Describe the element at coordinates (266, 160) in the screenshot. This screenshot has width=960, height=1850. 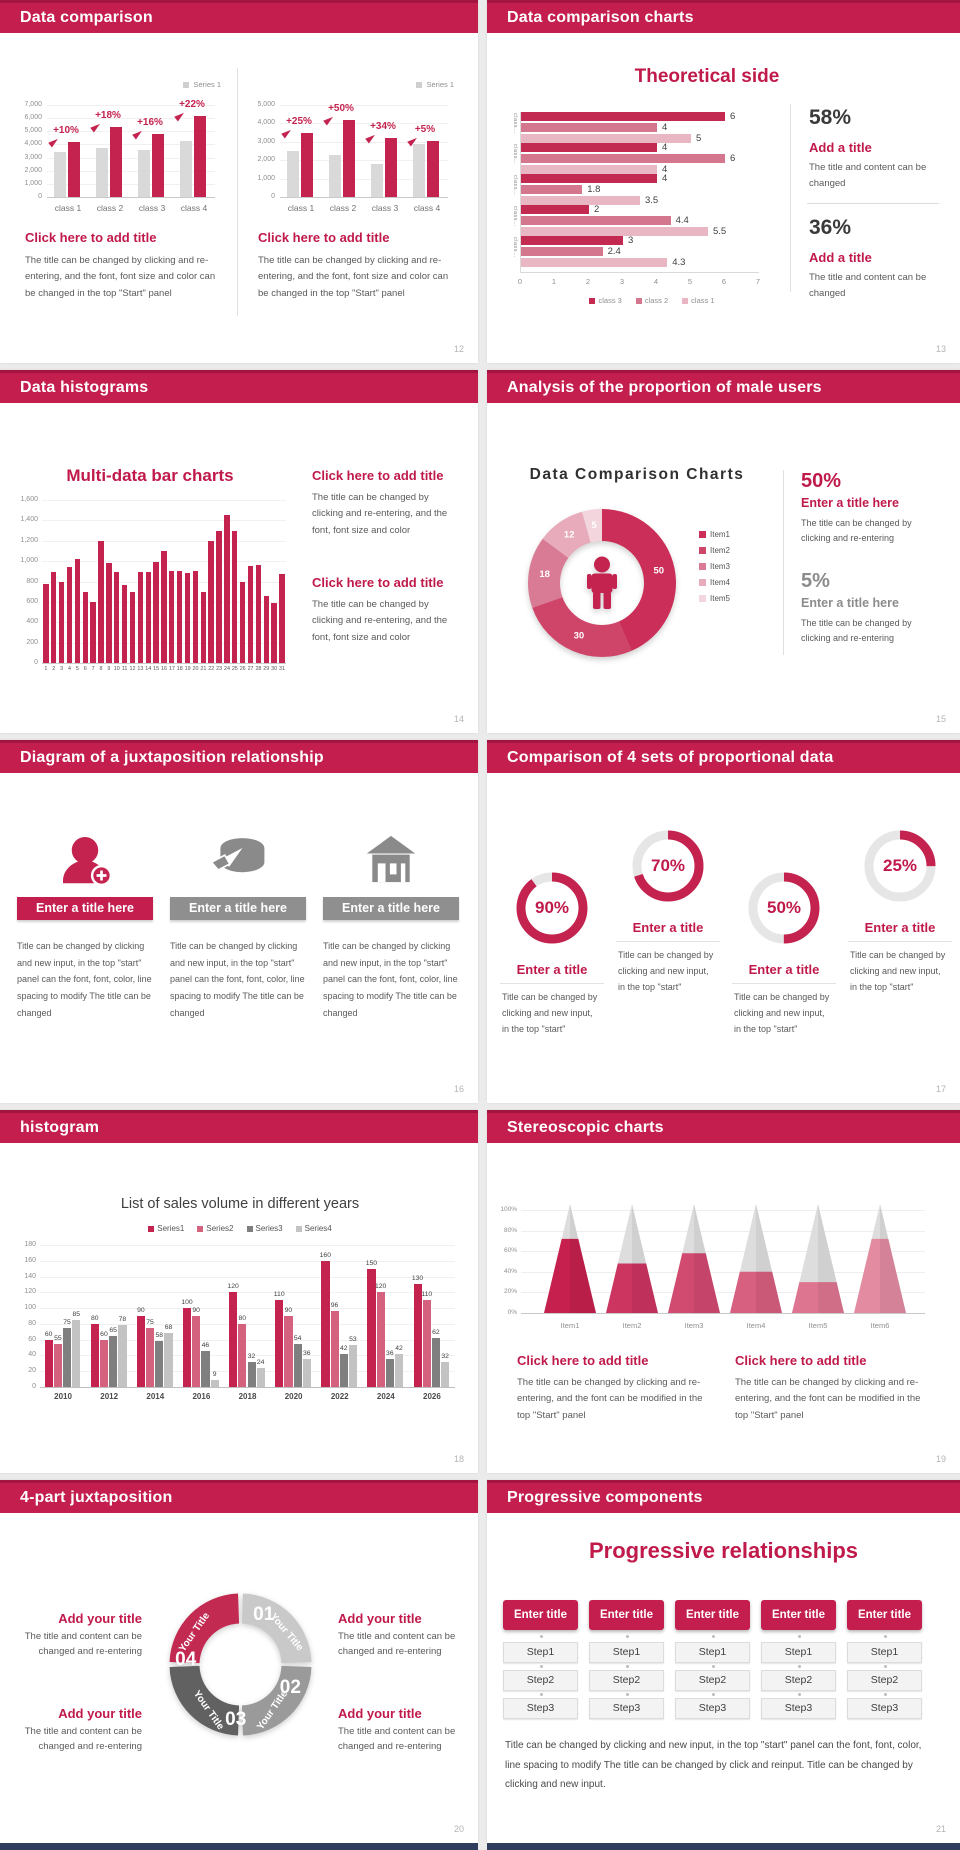
I see `y-axis-label: 2,000` at that location.